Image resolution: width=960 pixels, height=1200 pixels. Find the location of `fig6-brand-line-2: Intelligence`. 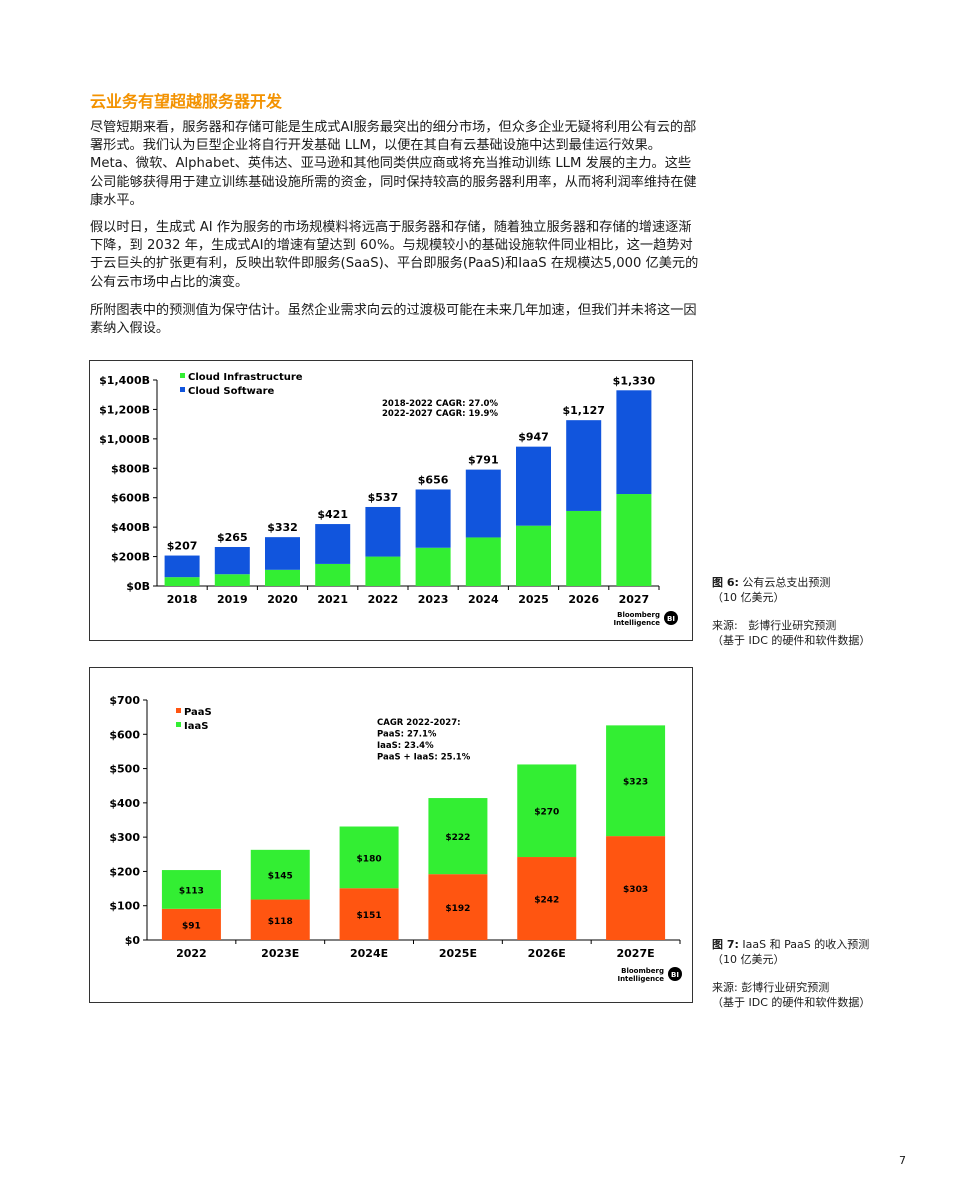

fig6-brand-line-2: Intelligence is located at coordinates (636, 623).